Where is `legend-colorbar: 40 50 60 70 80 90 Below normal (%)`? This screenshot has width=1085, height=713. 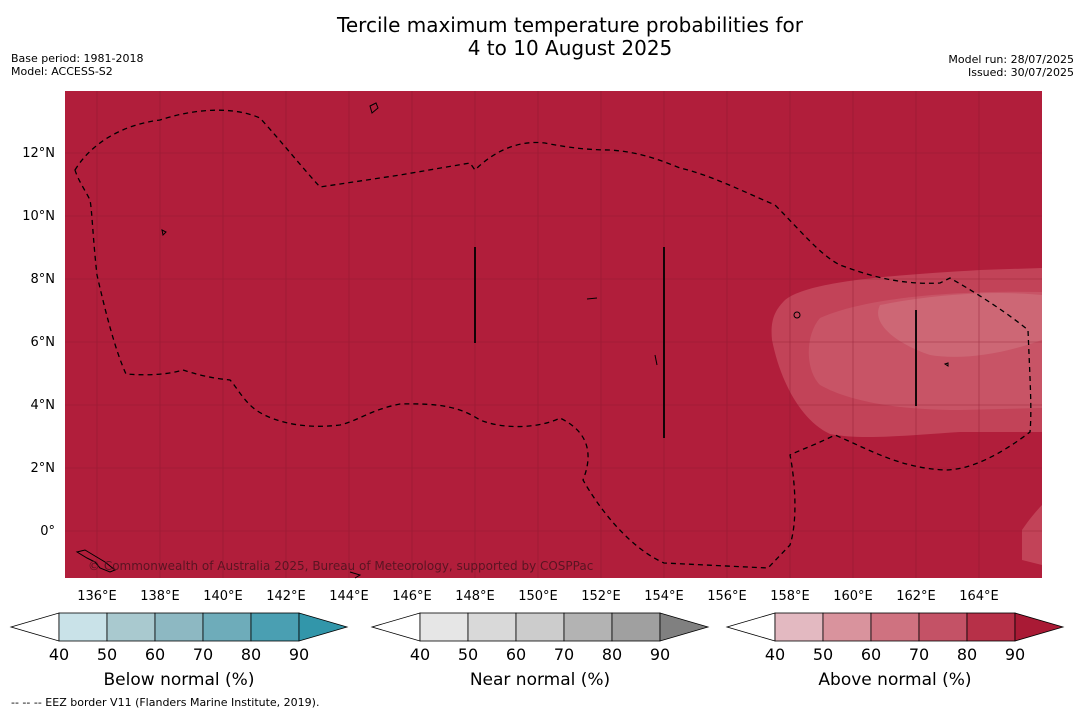 legend-colorbar: 40 50 60 70 80 90 Below normal (%) is located at coordinates (179, 651).